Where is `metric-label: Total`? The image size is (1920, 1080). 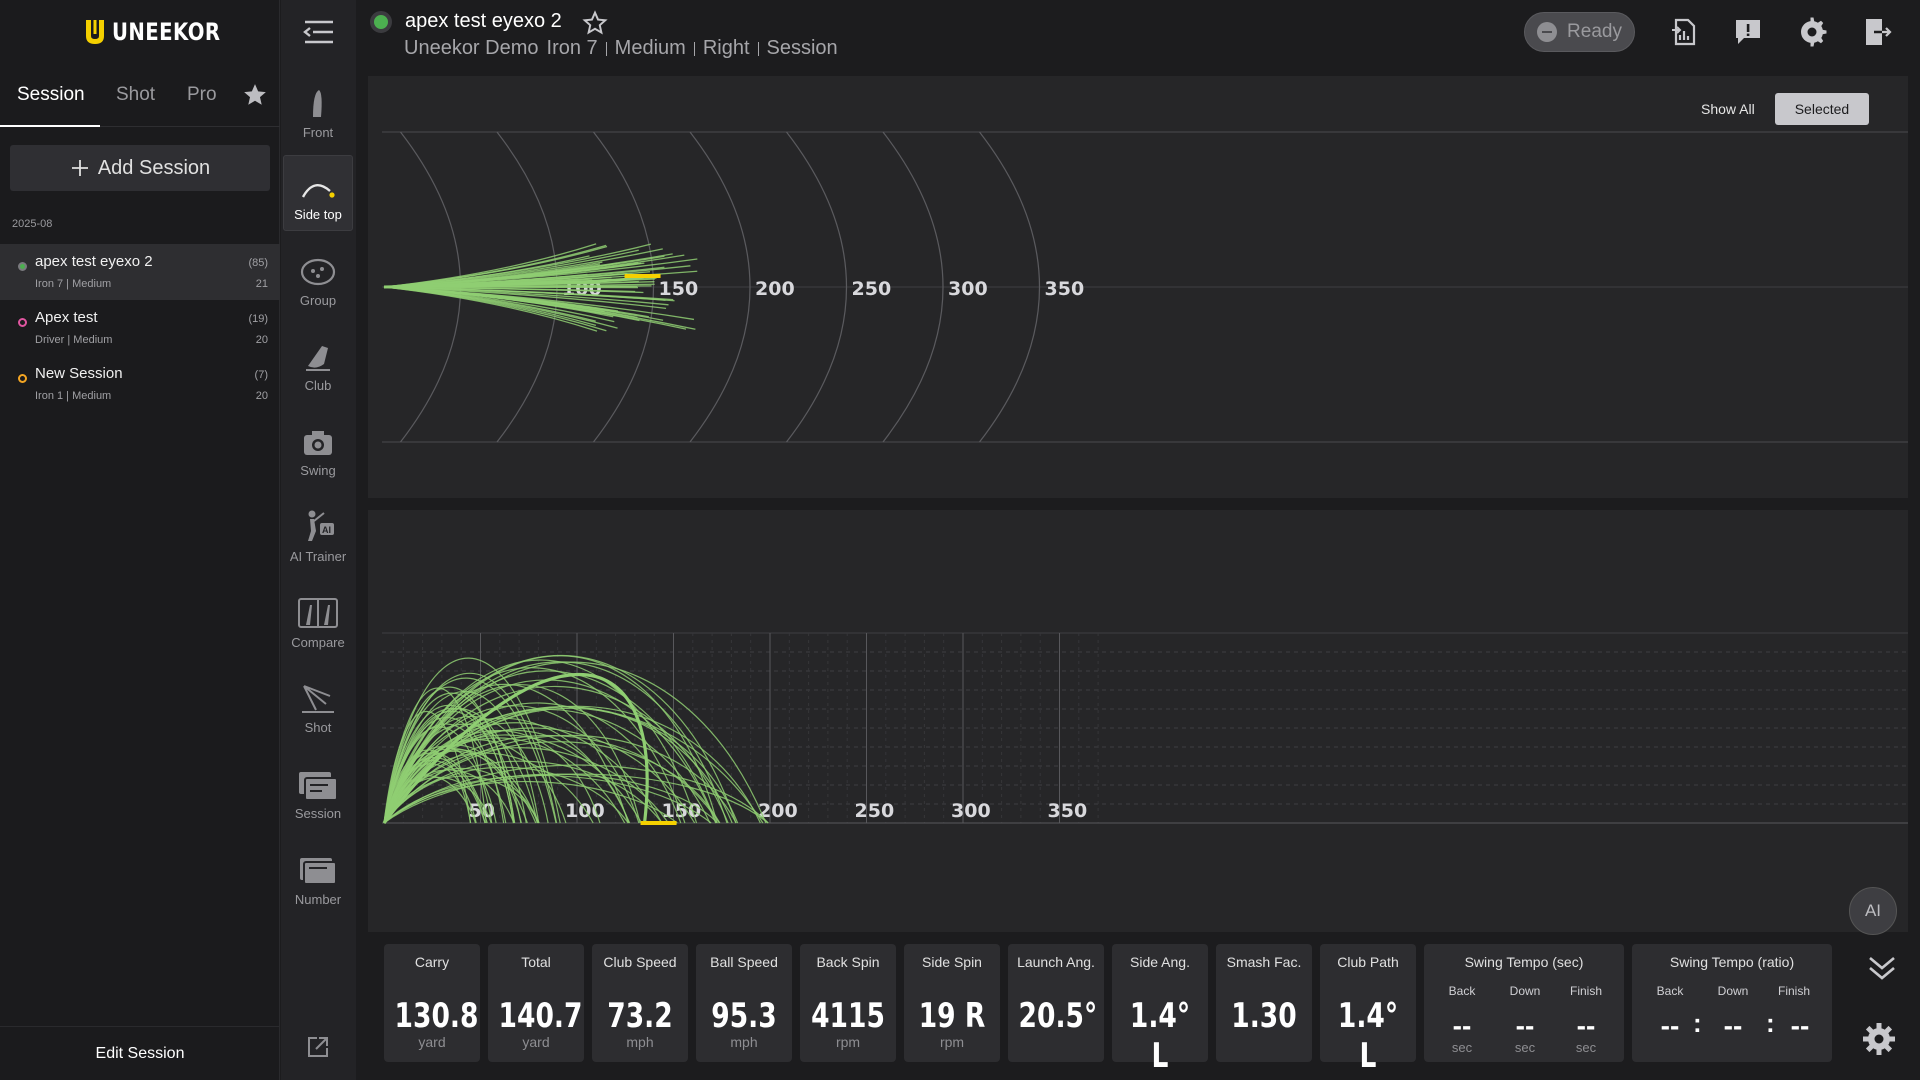 metric-label: Total is located at coordinates (536, 962).